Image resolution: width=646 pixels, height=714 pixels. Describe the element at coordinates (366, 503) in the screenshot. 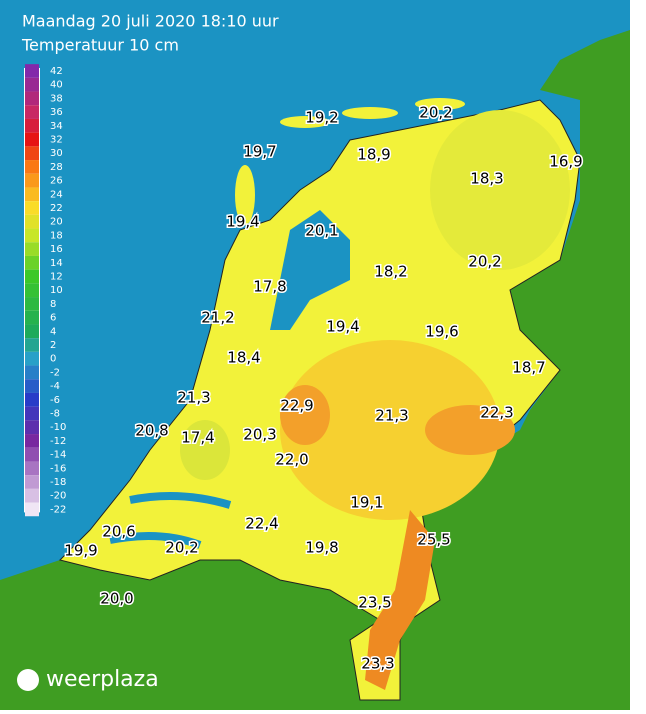

I see `station-value: 19,1` at that location.